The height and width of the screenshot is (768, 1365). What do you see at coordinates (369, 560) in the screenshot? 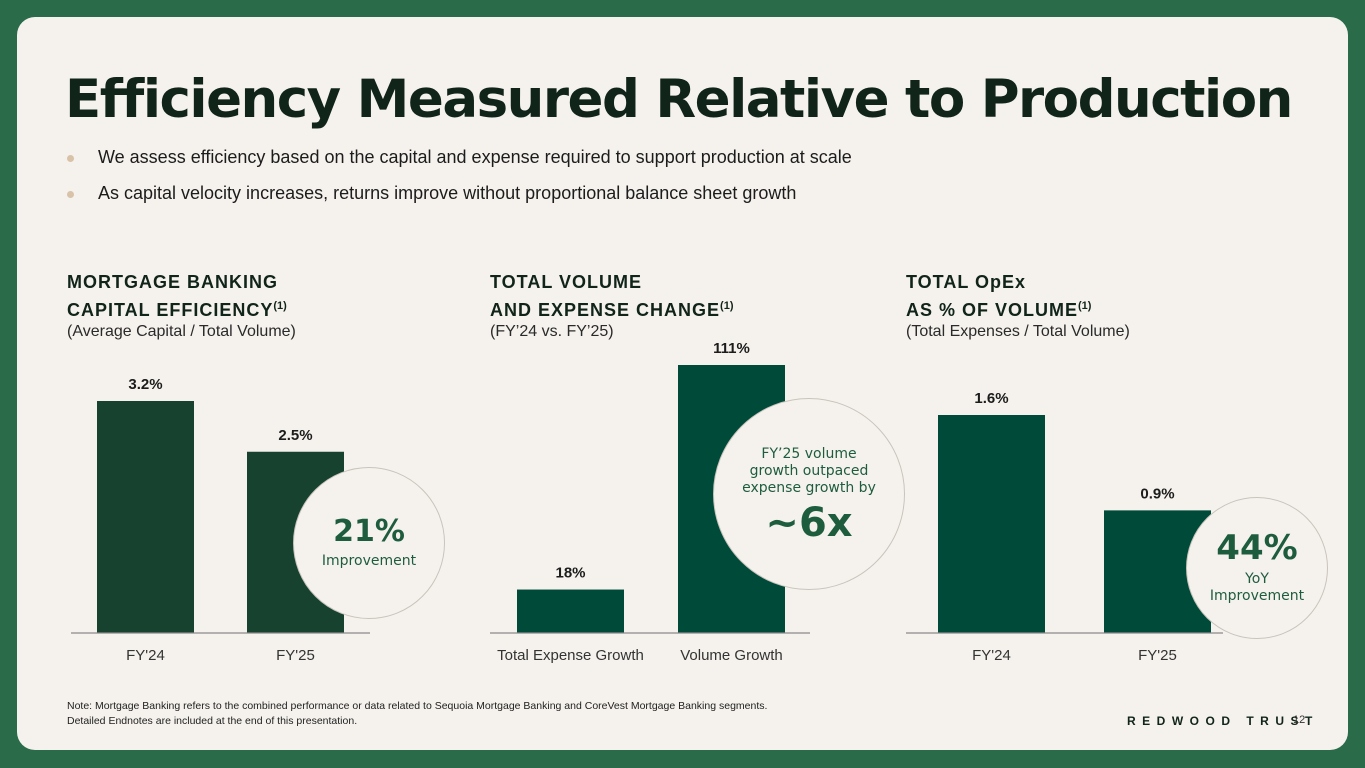
I see `callout-label: Improvement` at bounding box center [369, 560].